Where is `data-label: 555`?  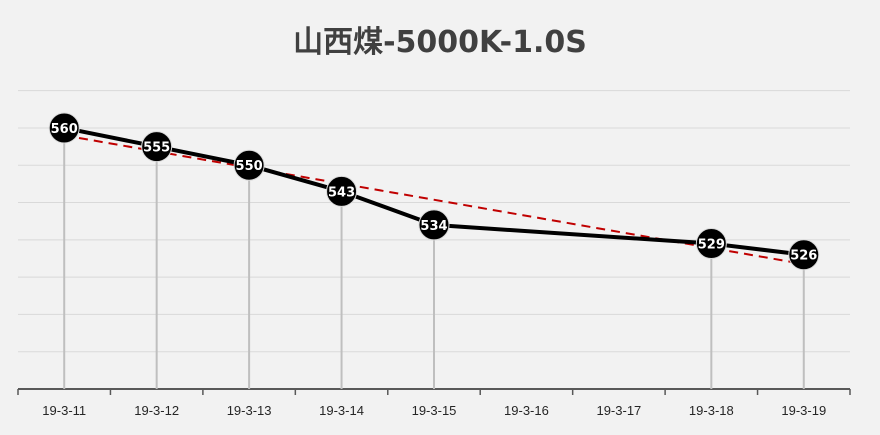 data-label: 555 is located at coordinates (156, 148).